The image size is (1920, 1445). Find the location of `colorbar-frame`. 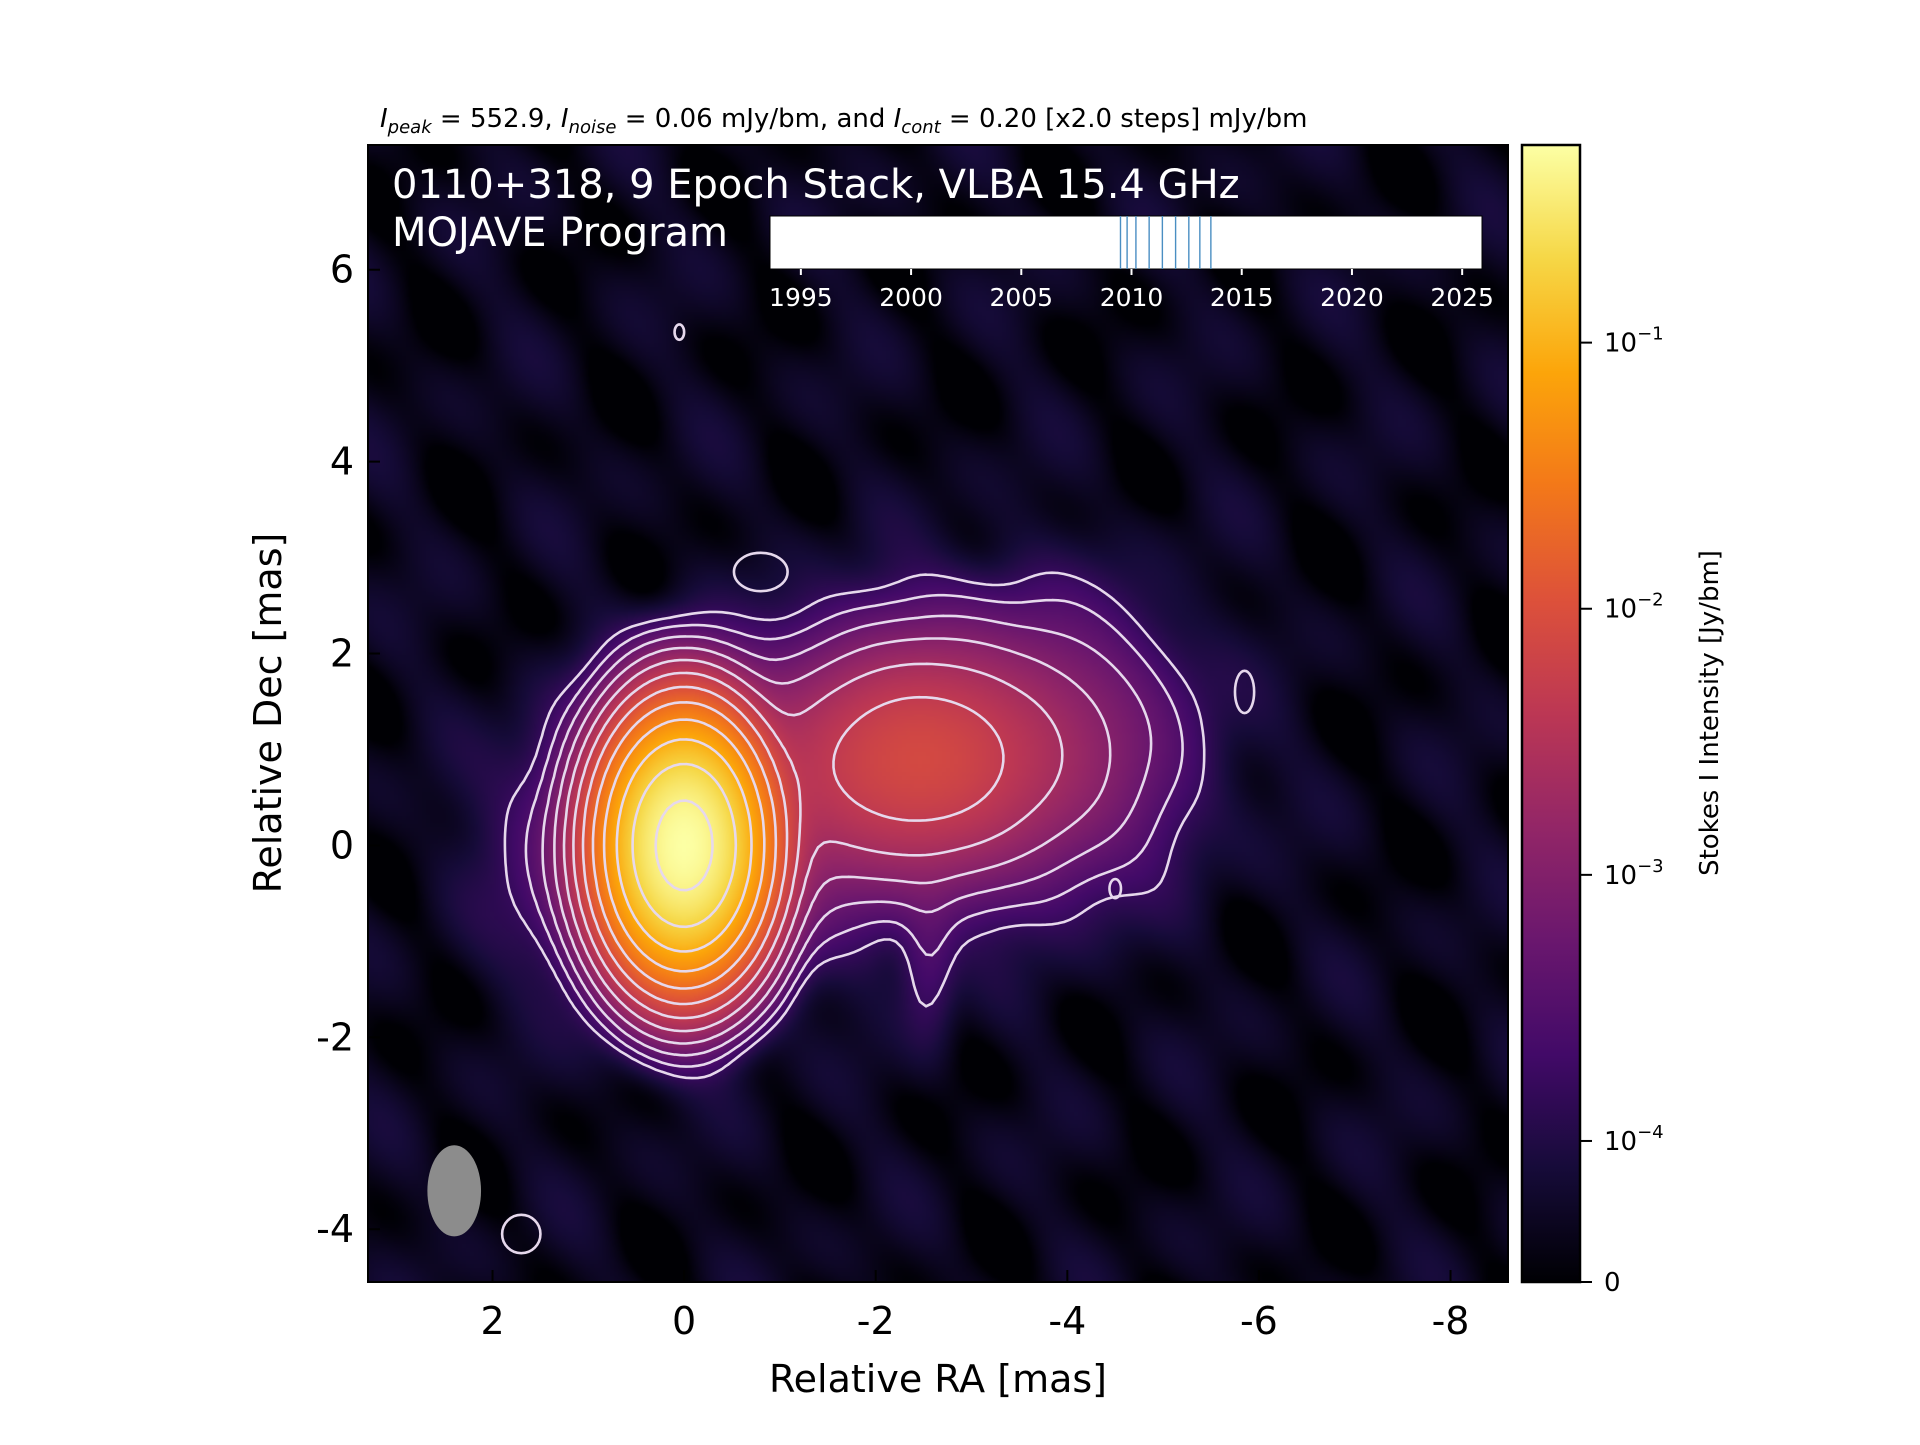

colorbar-frame is located at coordinates (1551, 713).